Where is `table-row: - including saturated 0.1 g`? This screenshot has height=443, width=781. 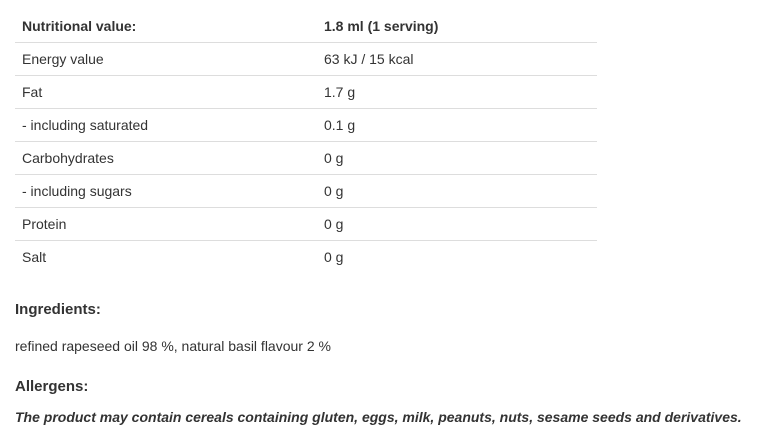
table-row: - including saturated 0.1 g is located at coordinates (306, 125).